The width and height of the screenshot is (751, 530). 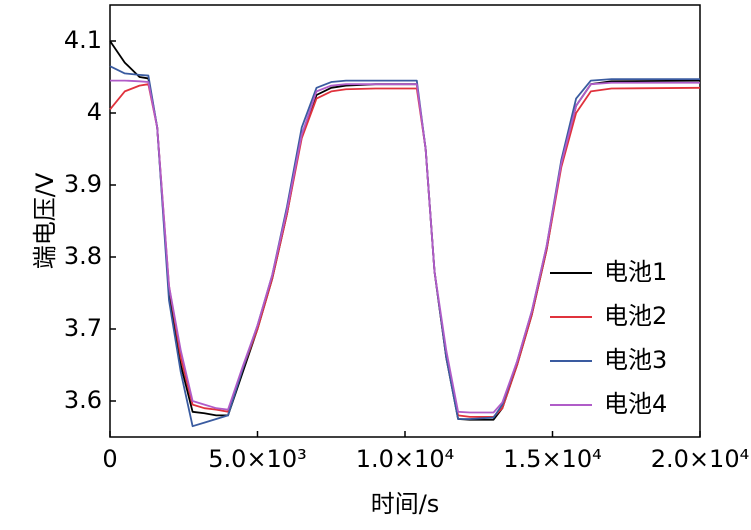 What do you see at coordinates (109, 459) in the screenshot?
I see `x-tick-label: 0` at bounding box center [109, 459].